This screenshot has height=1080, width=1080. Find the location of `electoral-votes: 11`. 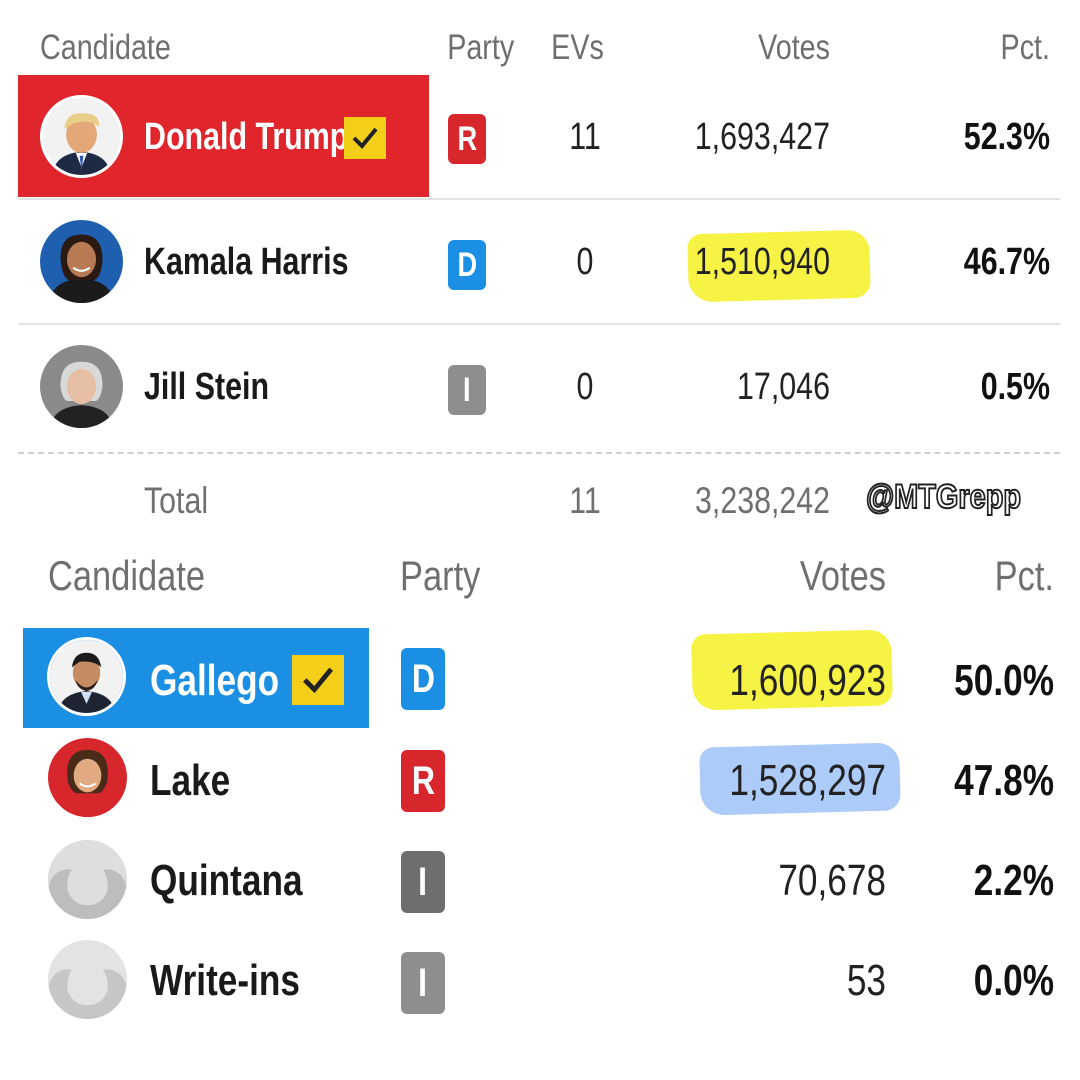

electoral-votes: 11 is located at coordinates (585, 137).